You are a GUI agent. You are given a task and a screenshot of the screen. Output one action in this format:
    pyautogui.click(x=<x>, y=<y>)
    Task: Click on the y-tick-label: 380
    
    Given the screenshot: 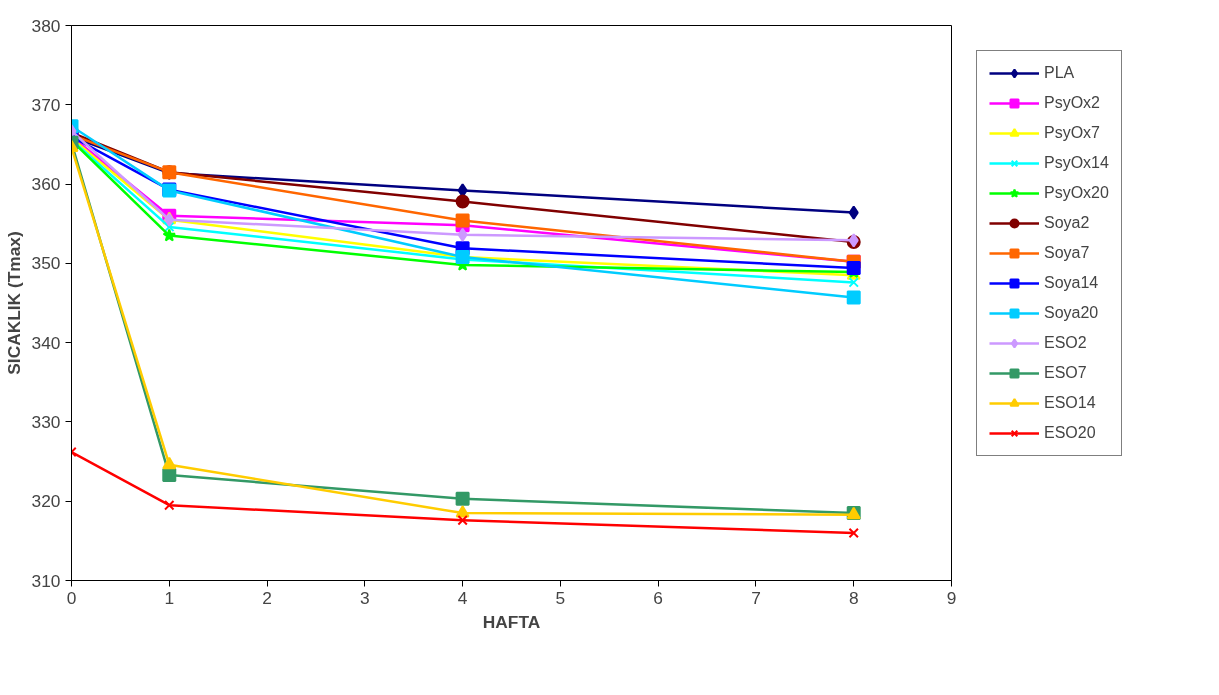 What is the action you would take?
    pyautogui.click(x=46, y=25)
    